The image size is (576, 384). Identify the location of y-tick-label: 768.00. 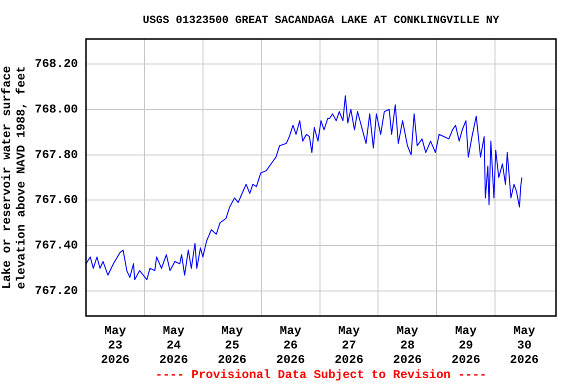
(56, 109).